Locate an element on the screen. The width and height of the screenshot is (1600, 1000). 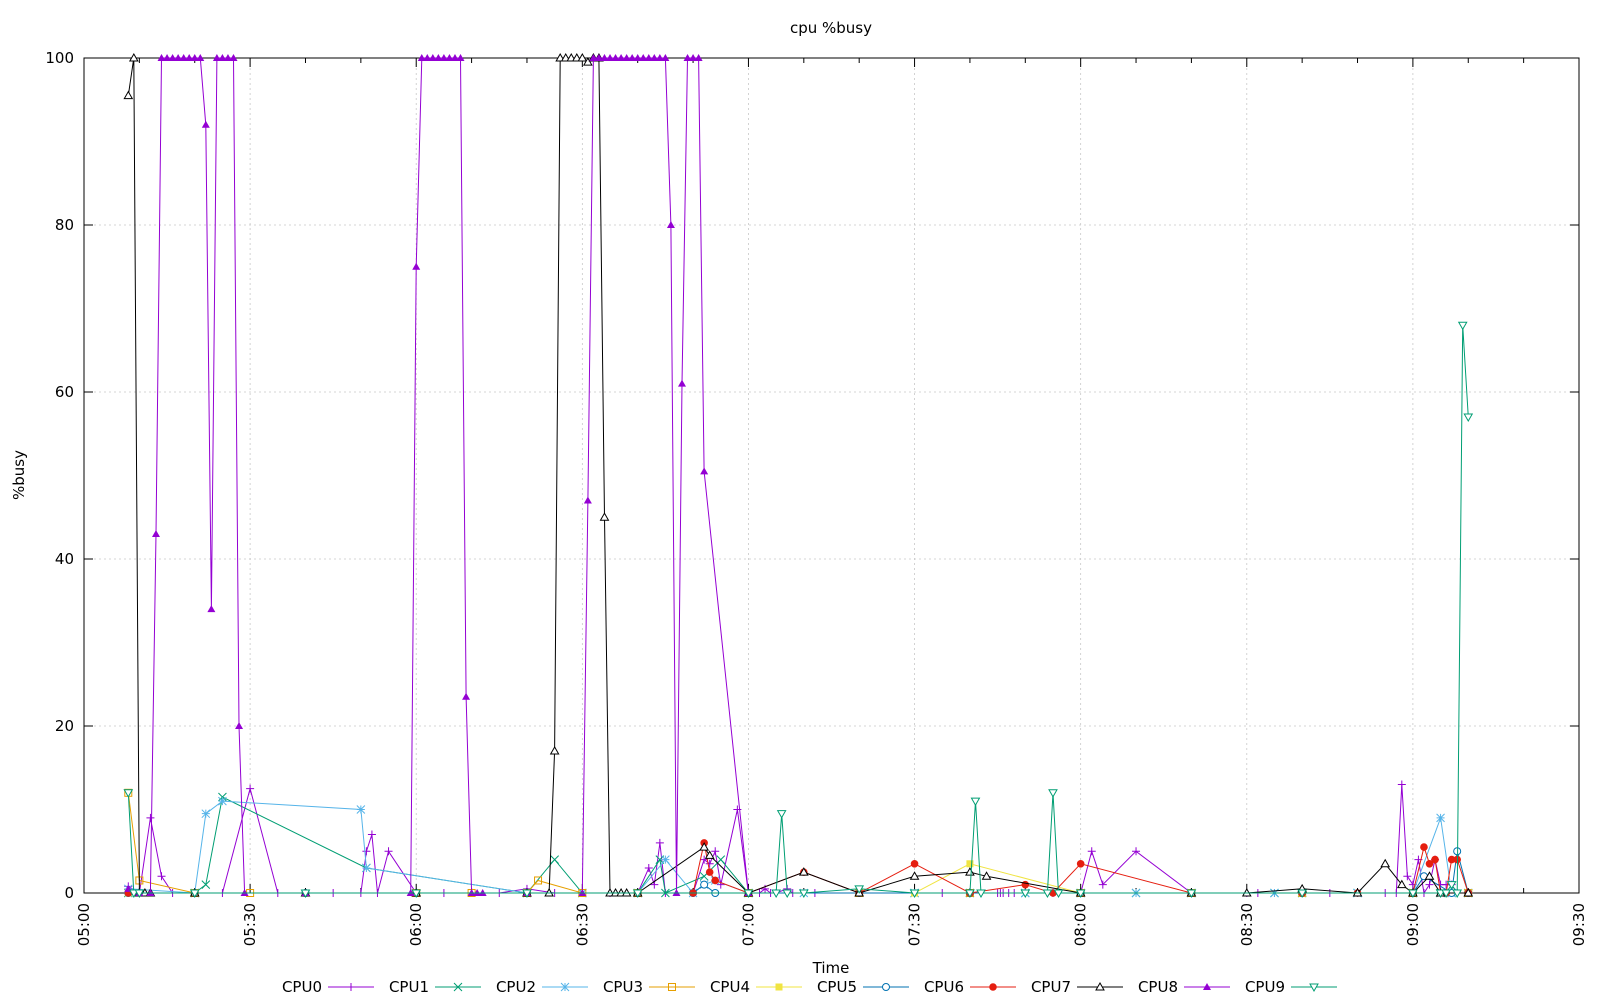
series-line-cpu2 is located at coordinates (798, 847).